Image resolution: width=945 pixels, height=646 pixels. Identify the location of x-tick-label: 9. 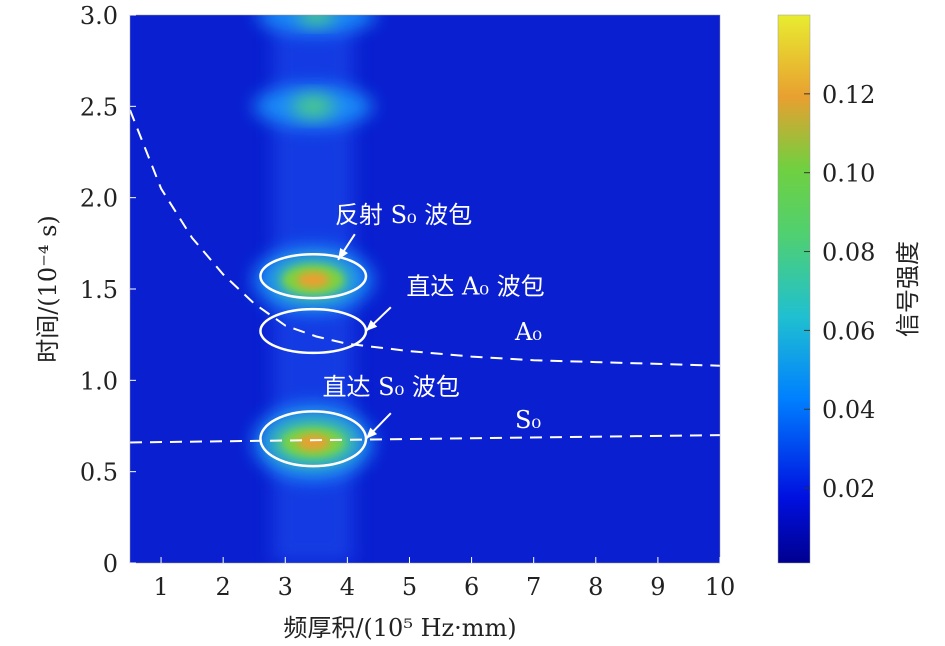
(657, 587).